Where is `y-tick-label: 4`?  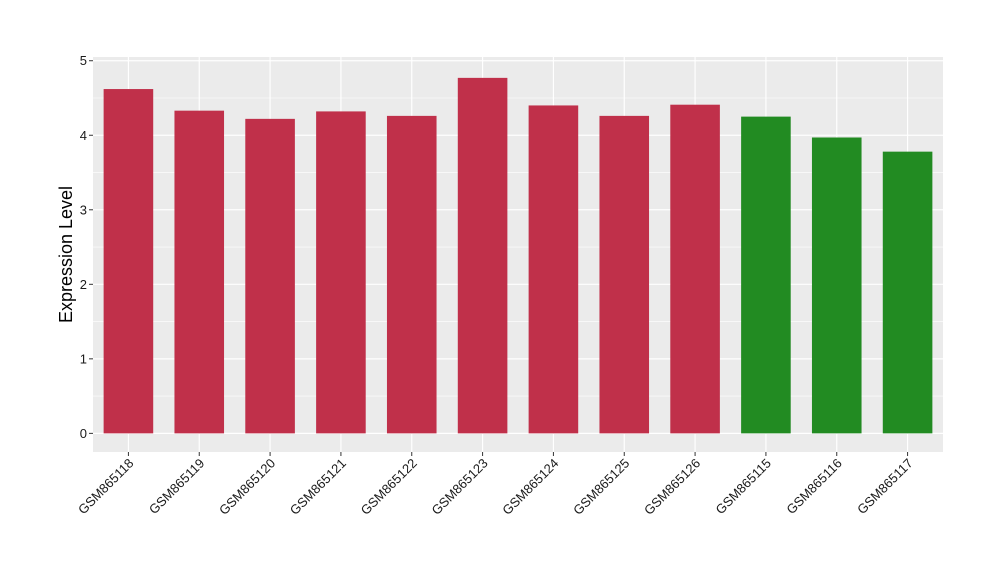
y-tick-label: 4 is located at coordinates (83, 135).